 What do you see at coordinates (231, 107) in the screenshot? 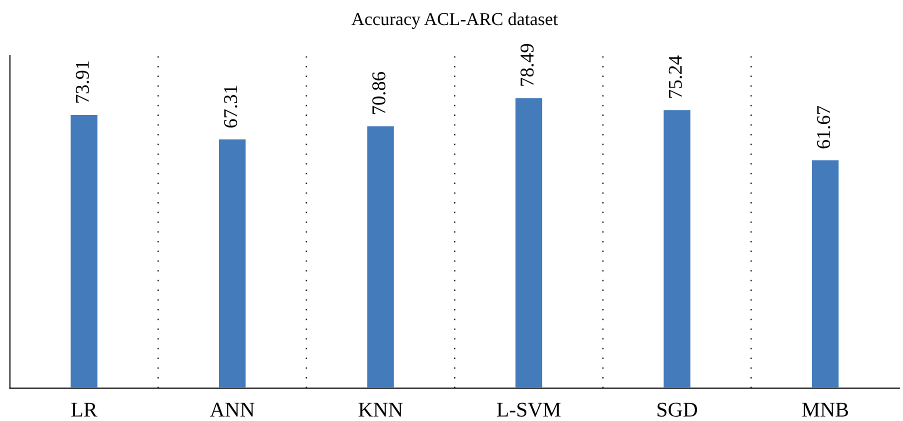
I see `data-label: 67.31` at bounding box center [231, 107].